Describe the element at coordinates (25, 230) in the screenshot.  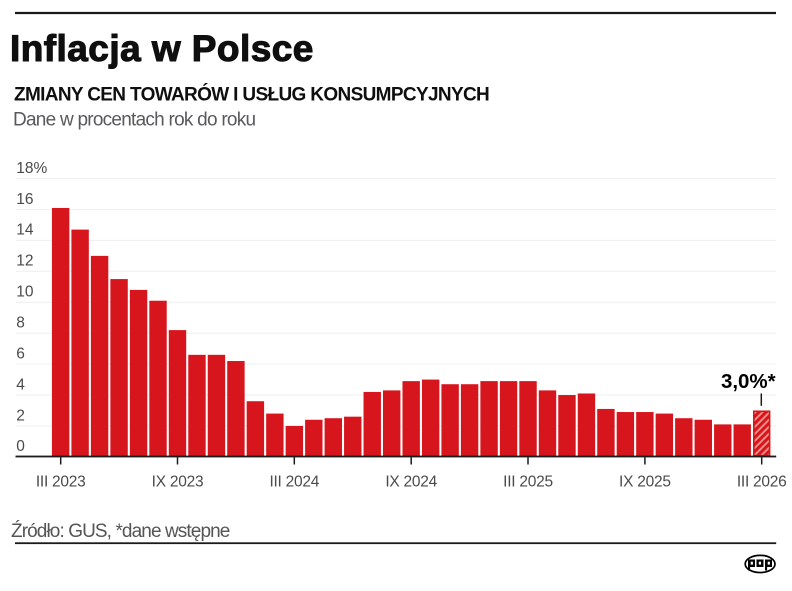
I see `svg-text: 14` at that location.